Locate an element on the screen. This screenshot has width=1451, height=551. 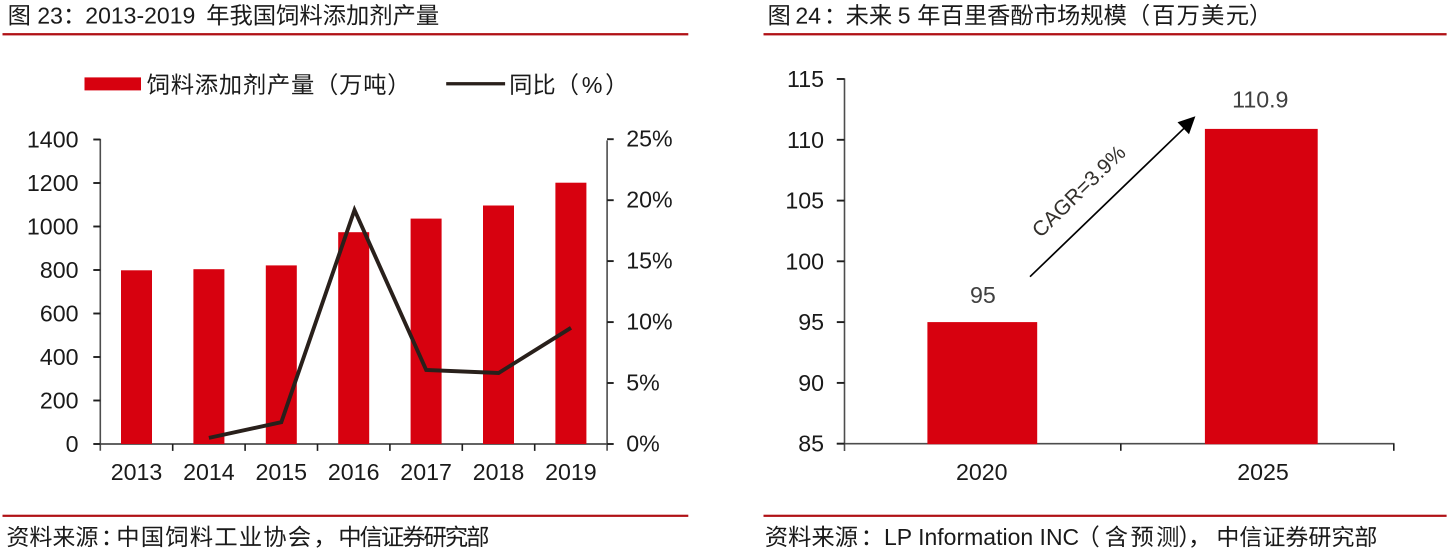
svg-text: 2014 is located at coordinates (209, 472).